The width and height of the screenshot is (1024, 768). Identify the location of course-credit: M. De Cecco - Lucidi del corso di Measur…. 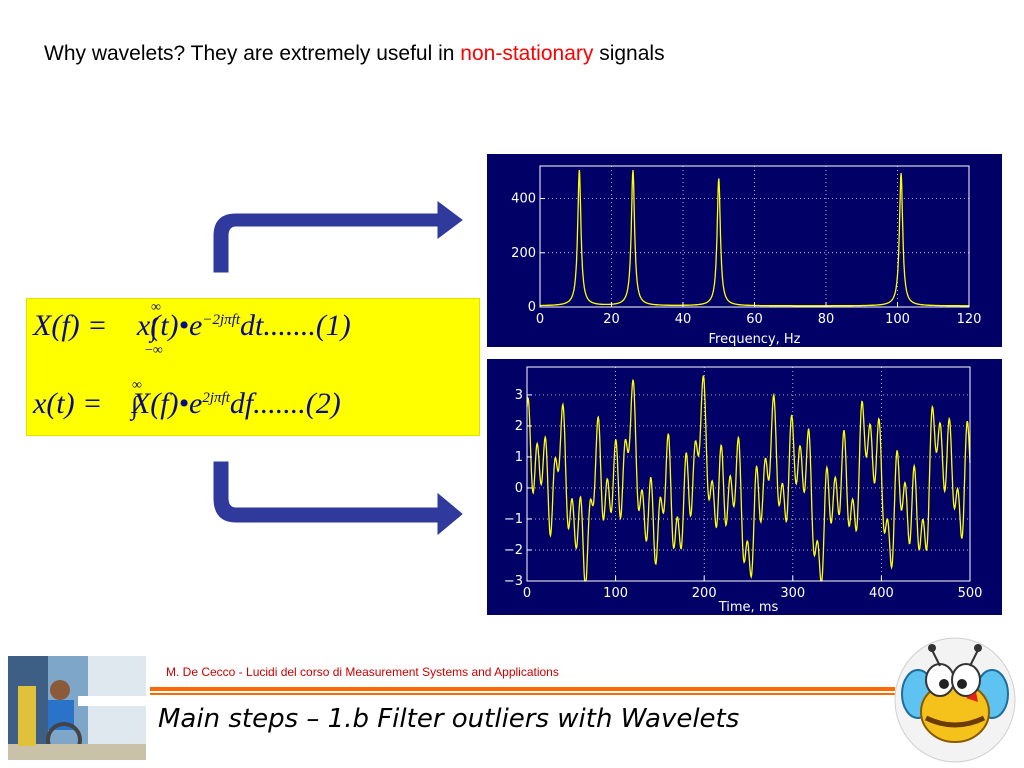
(362, 672).